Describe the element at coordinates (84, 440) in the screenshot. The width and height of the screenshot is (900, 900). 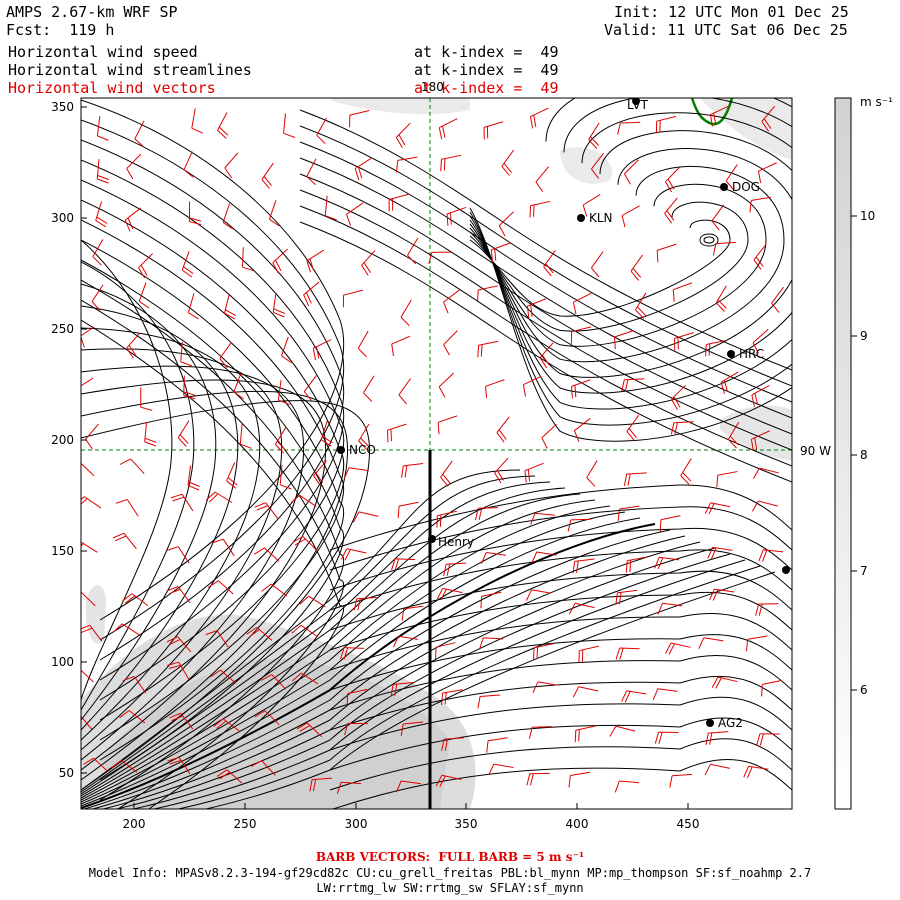
I see `y-axis` at that location.